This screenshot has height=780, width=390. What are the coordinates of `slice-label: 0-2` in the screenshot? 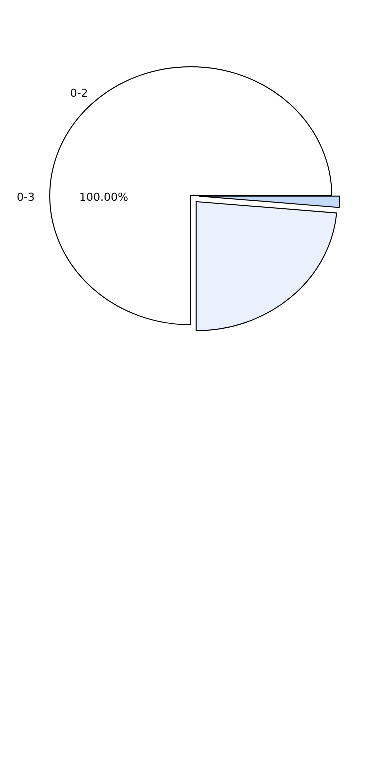 It's located at (79, 93).